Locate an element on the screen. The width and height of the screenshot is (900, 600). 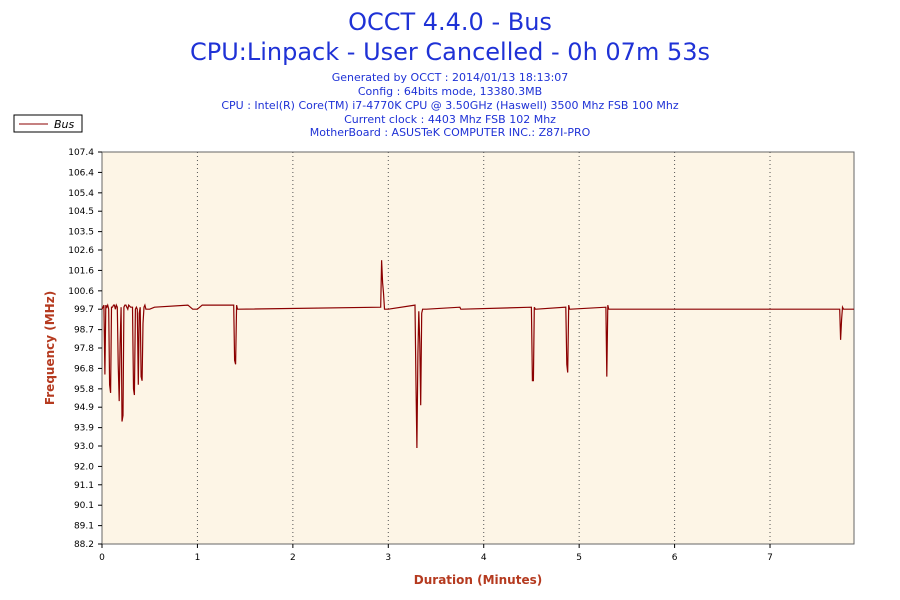
y-tick-label: 105.4 is located at coordinates (81, 194).